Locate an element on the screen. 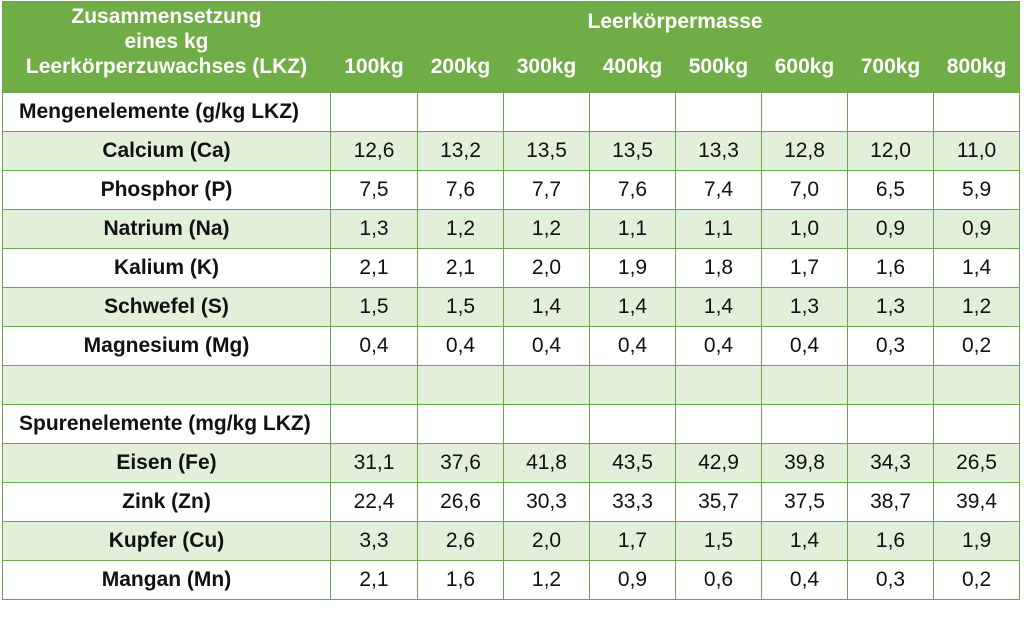 This screenshot has width=1024, height=618. section-title: Mengenelemente (g/kg LKZ) is located at coordinates (166, 112).